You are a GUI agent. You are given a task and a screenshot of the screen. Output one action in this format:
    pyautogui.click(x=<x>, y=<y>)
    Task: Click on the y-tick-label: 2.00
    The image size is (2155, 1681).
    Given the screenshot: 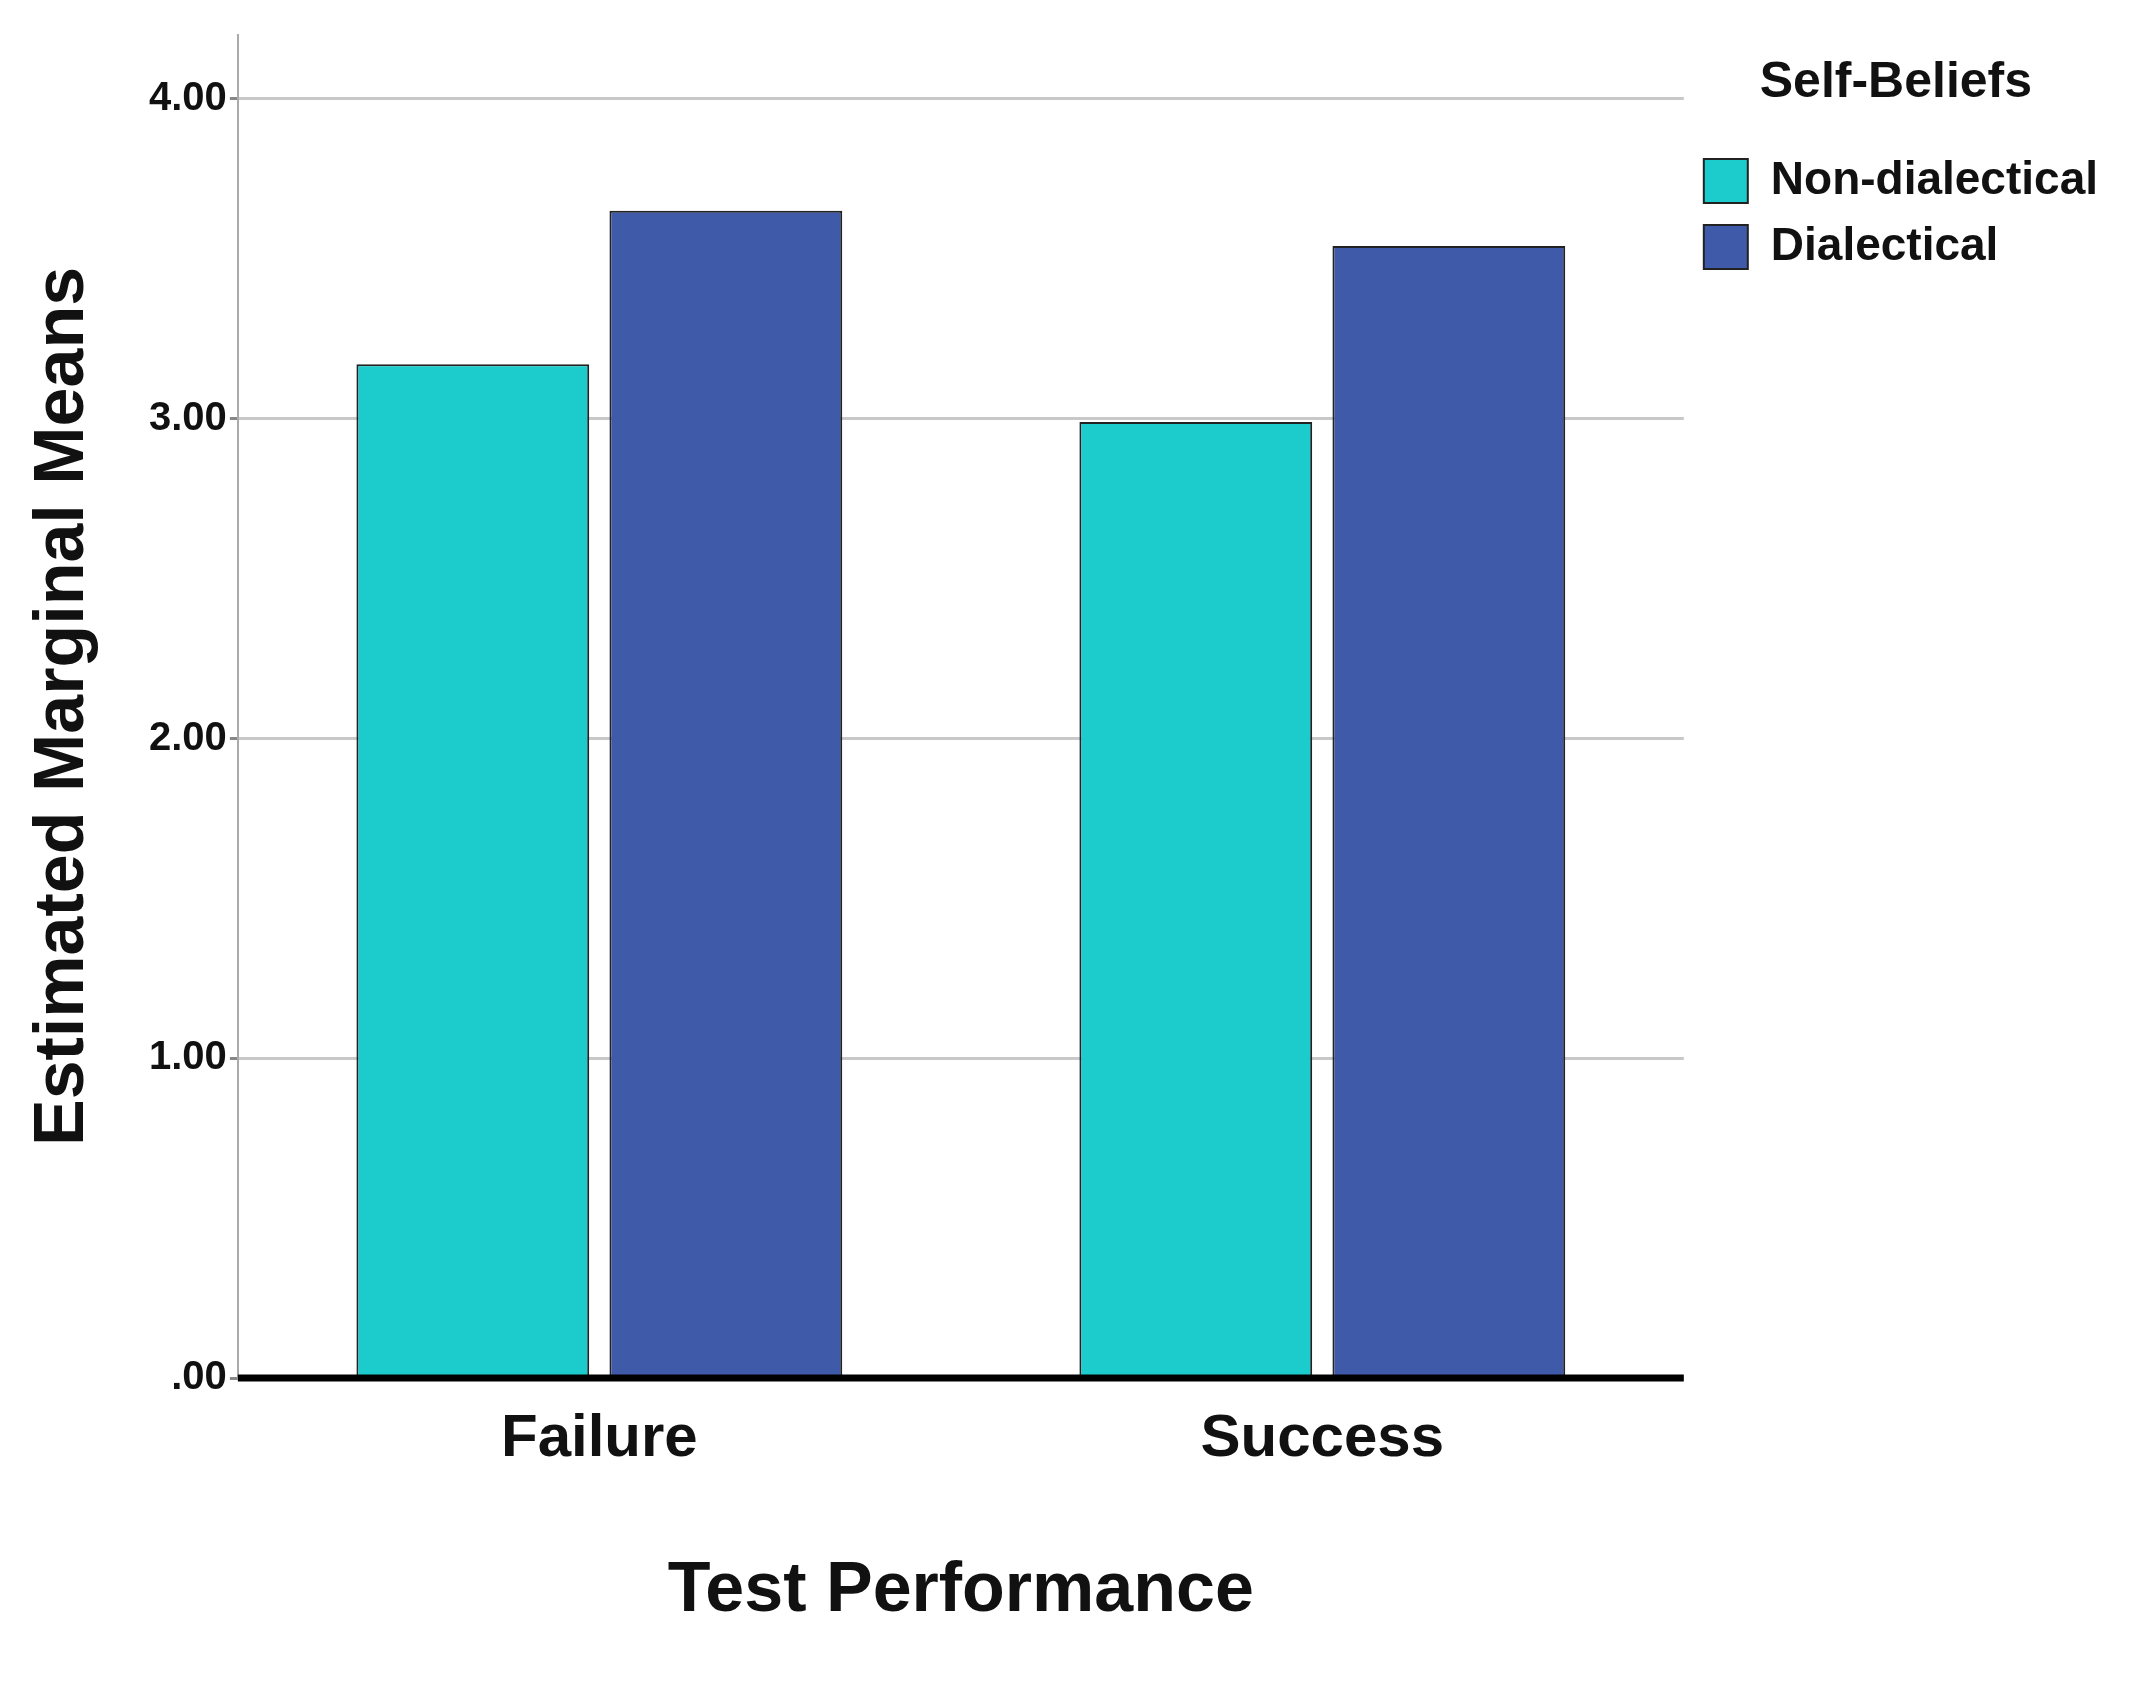 What is the action you would take?
    pyautogui.click(x=187, y=735)
    